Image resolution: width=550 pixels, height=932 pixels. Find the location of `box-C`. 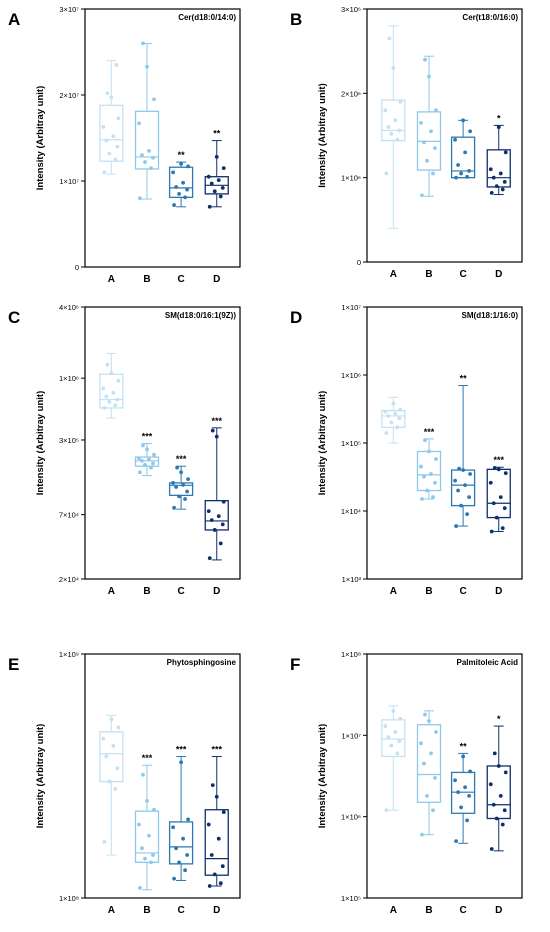

box-C is located at coordinates (463, 157).